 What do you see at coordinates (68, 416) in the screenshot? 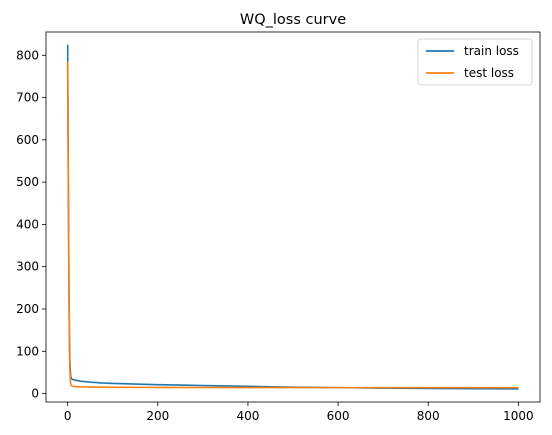
I see `x-tick-label: 0` at bounding box center [68, 416].